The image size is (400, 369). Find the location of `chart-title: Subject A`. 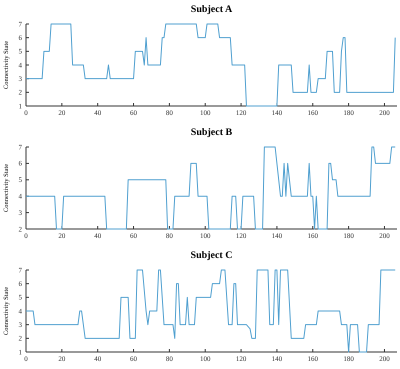

chart-title: Subject A is located at coordinates (211, 9).